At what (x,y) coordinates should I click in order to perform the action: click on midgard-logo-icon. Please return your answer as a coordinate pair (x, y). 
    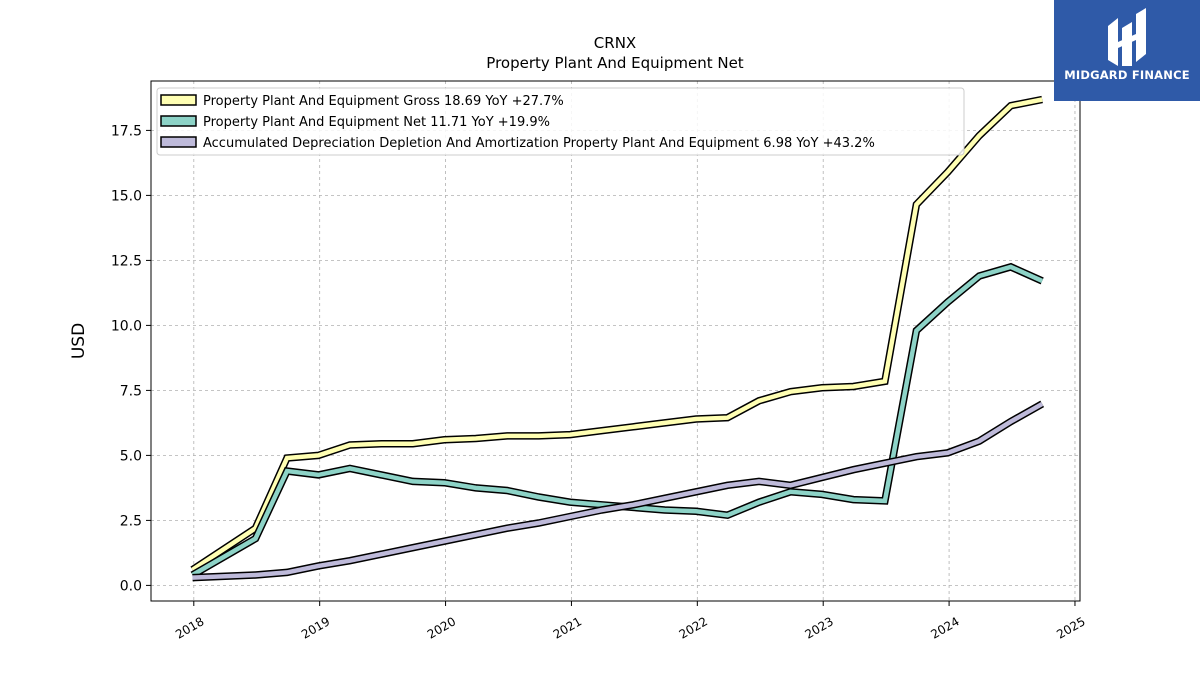
    Looking at the image, I should click on (1127, 37).